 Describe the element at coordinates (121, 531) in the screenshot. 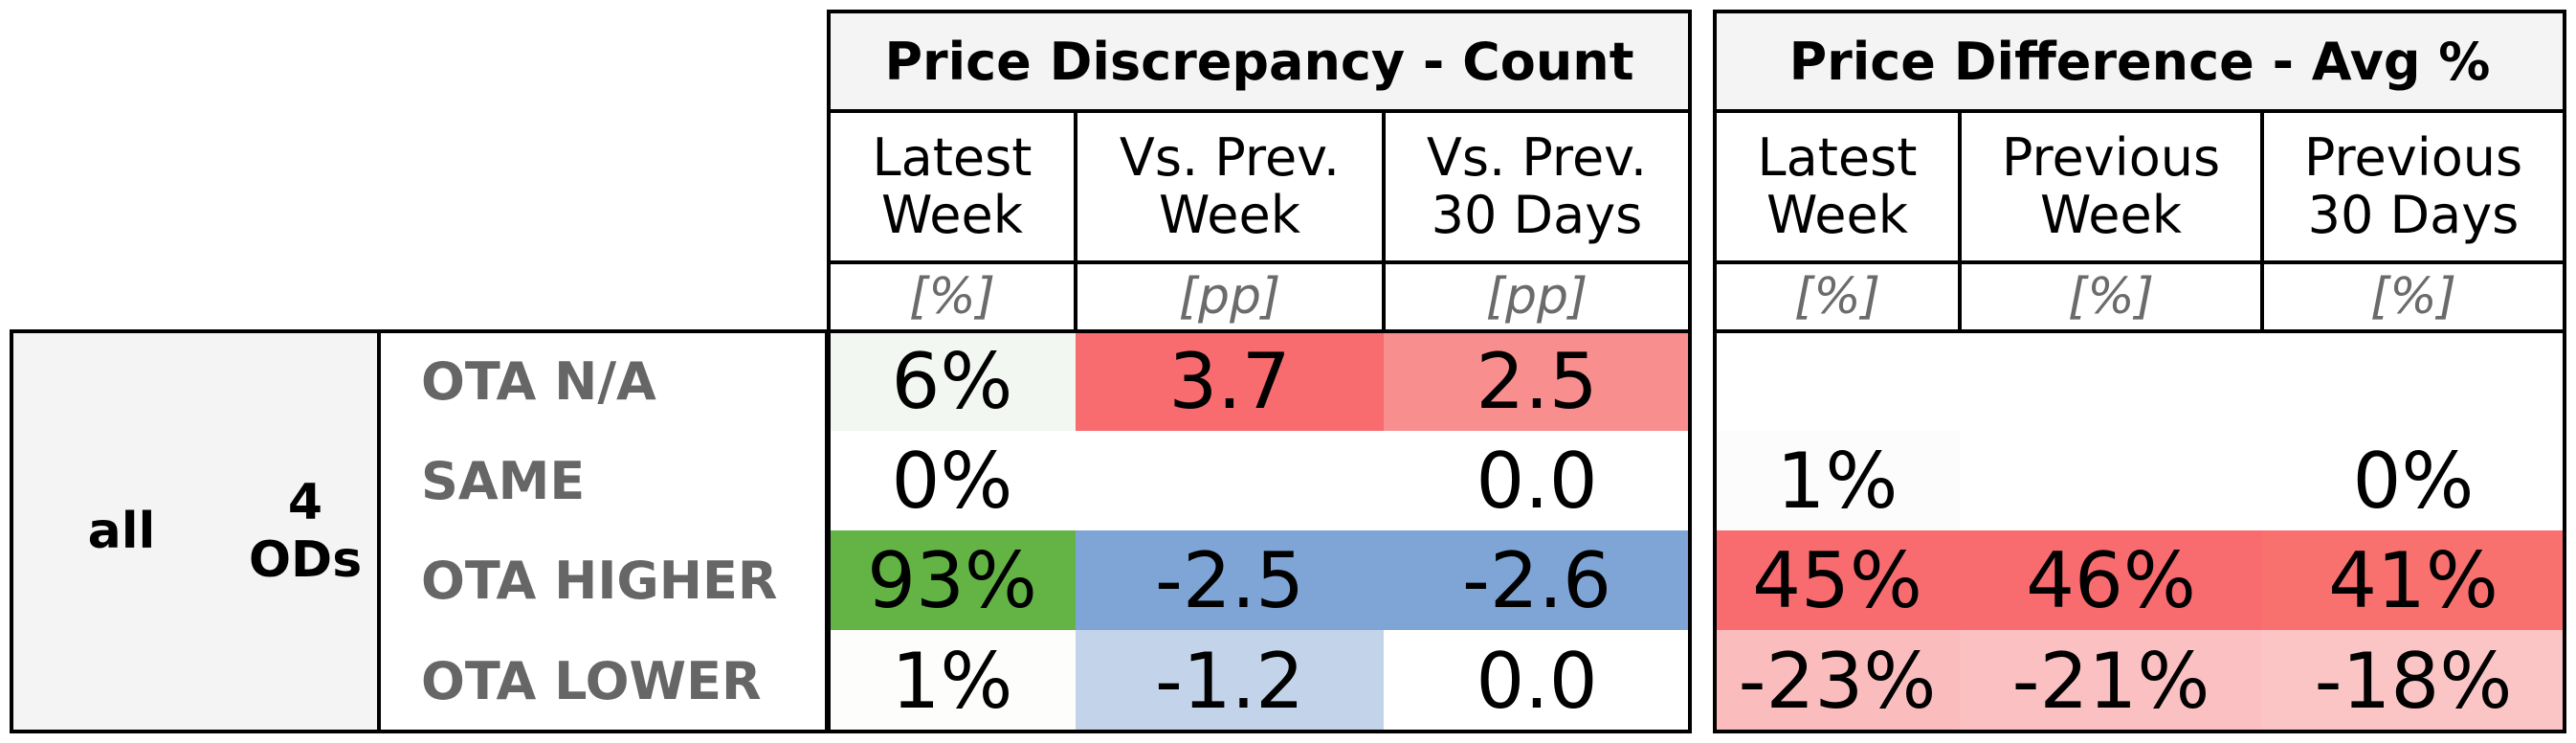

I see `segment-label: all` at that location.